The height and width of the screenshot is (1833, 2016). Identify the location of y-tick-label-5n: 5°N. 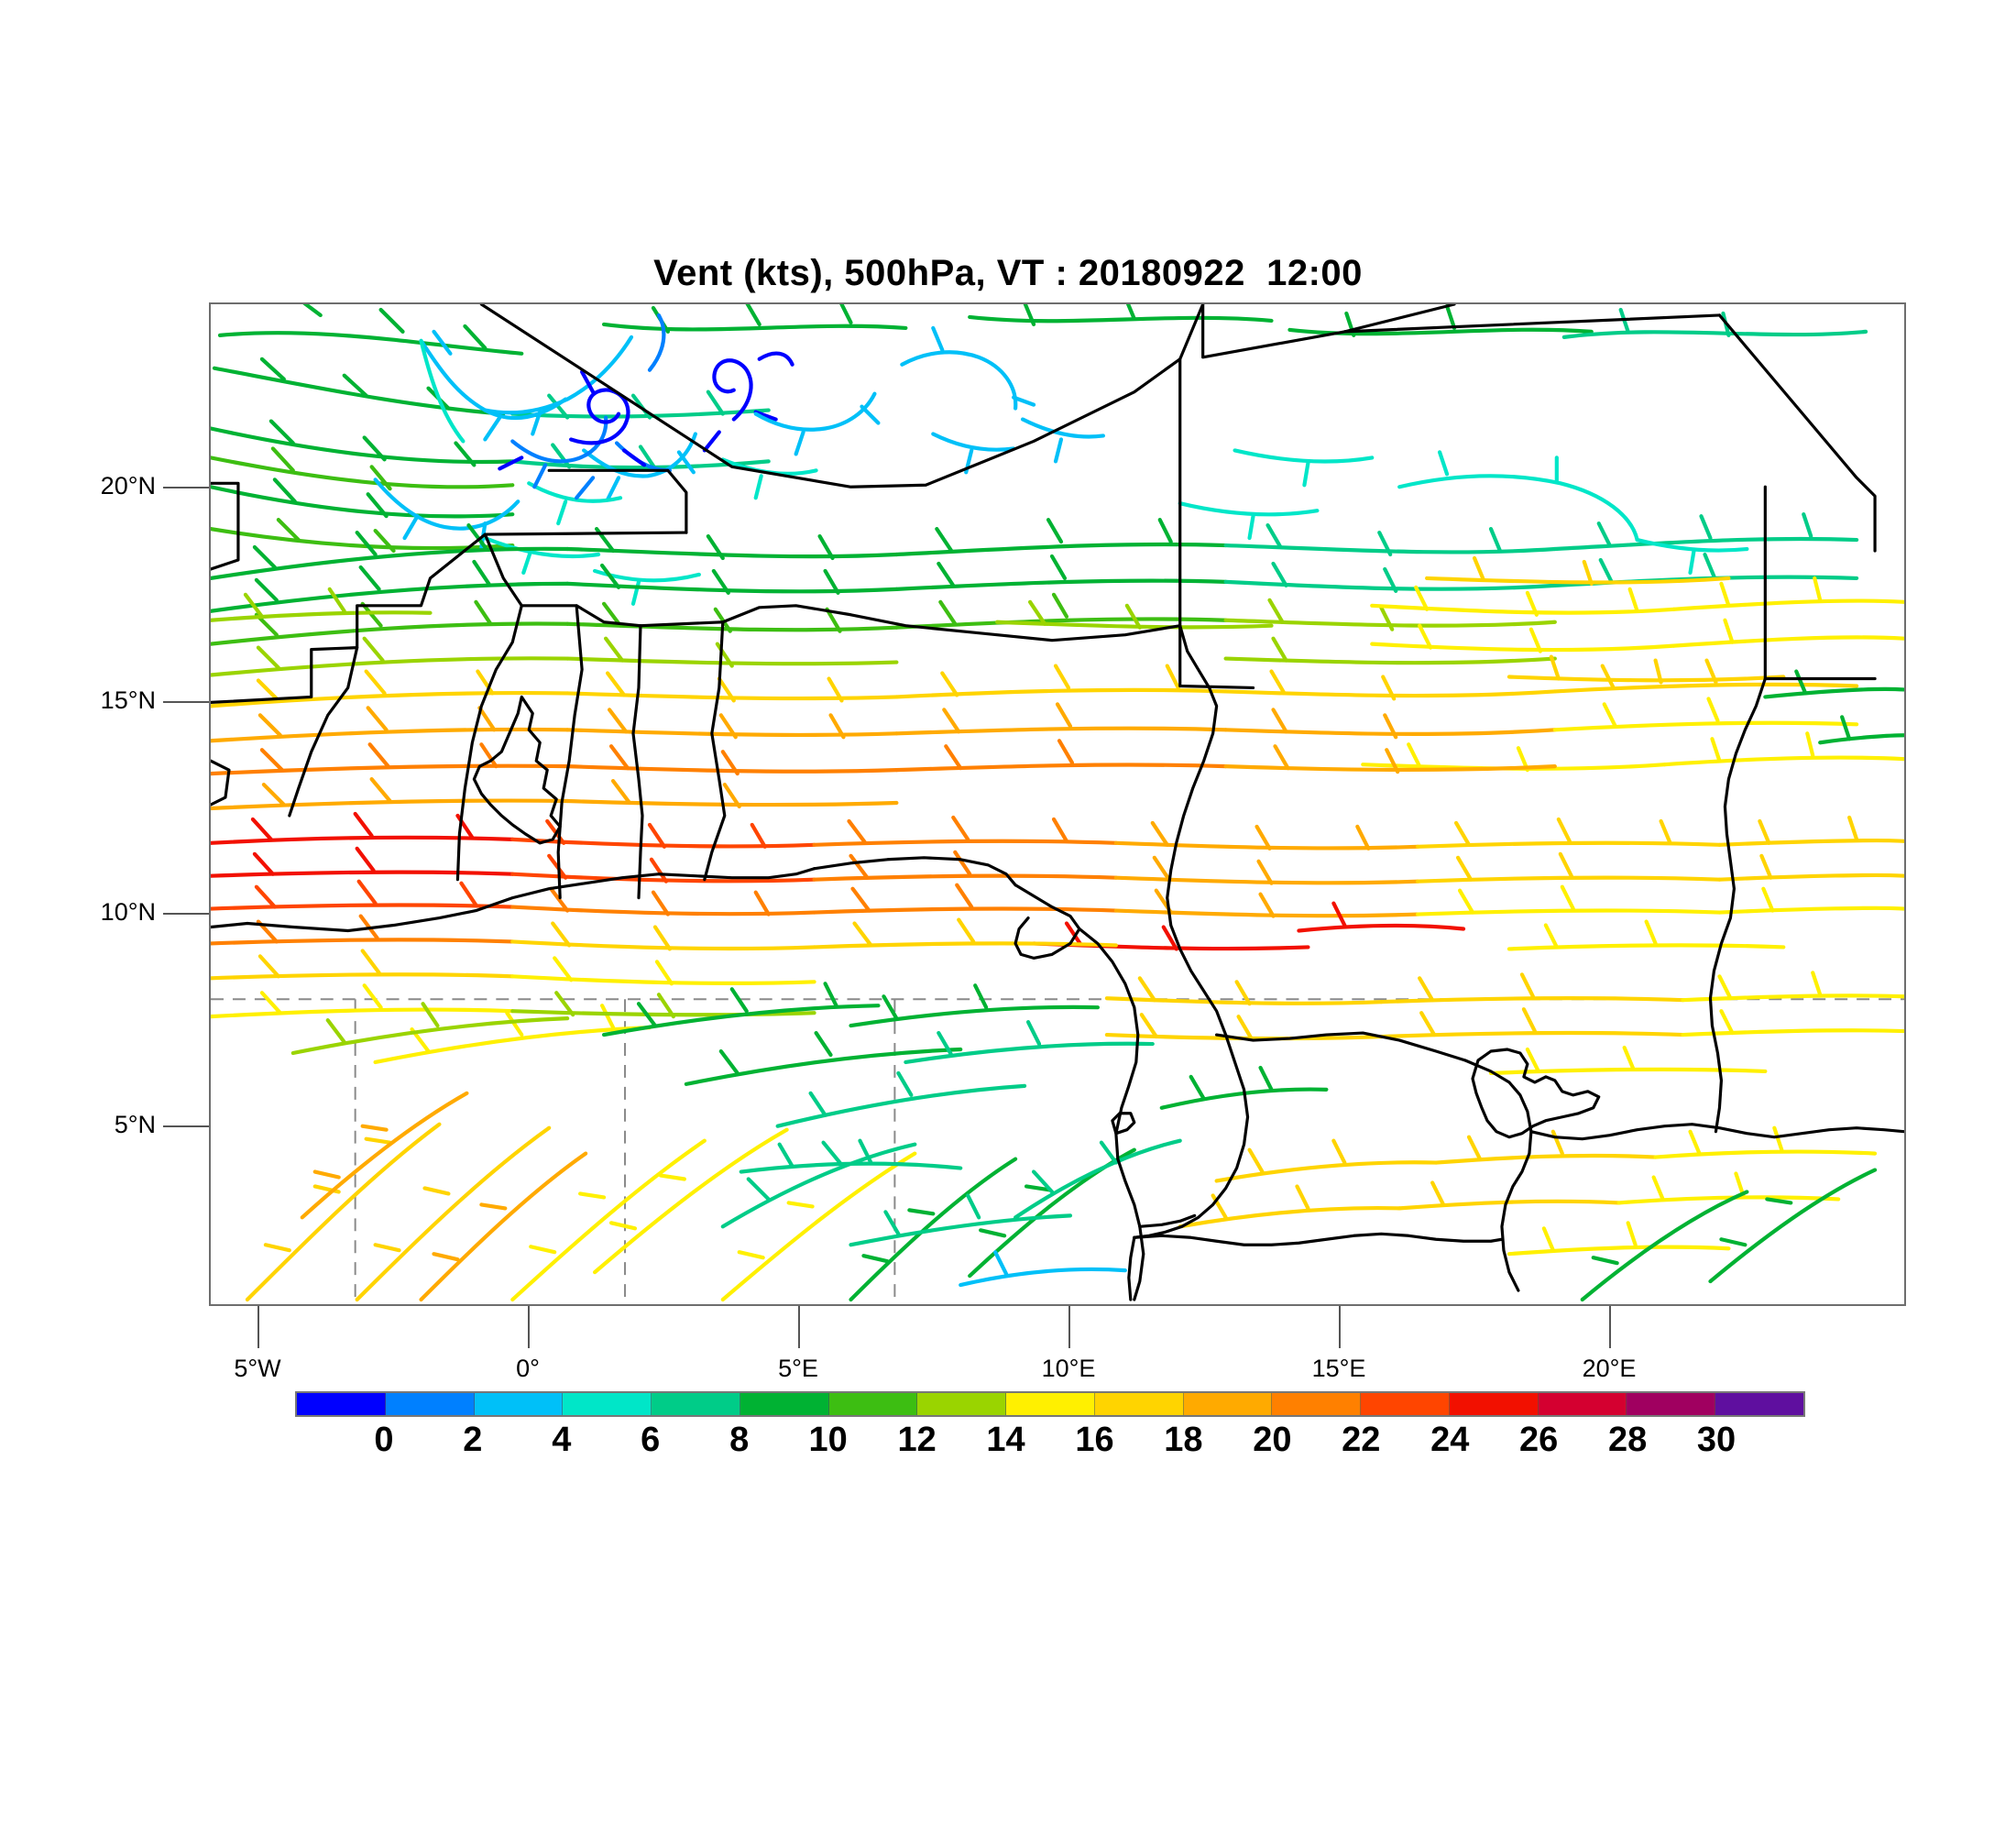
(135, 1124).